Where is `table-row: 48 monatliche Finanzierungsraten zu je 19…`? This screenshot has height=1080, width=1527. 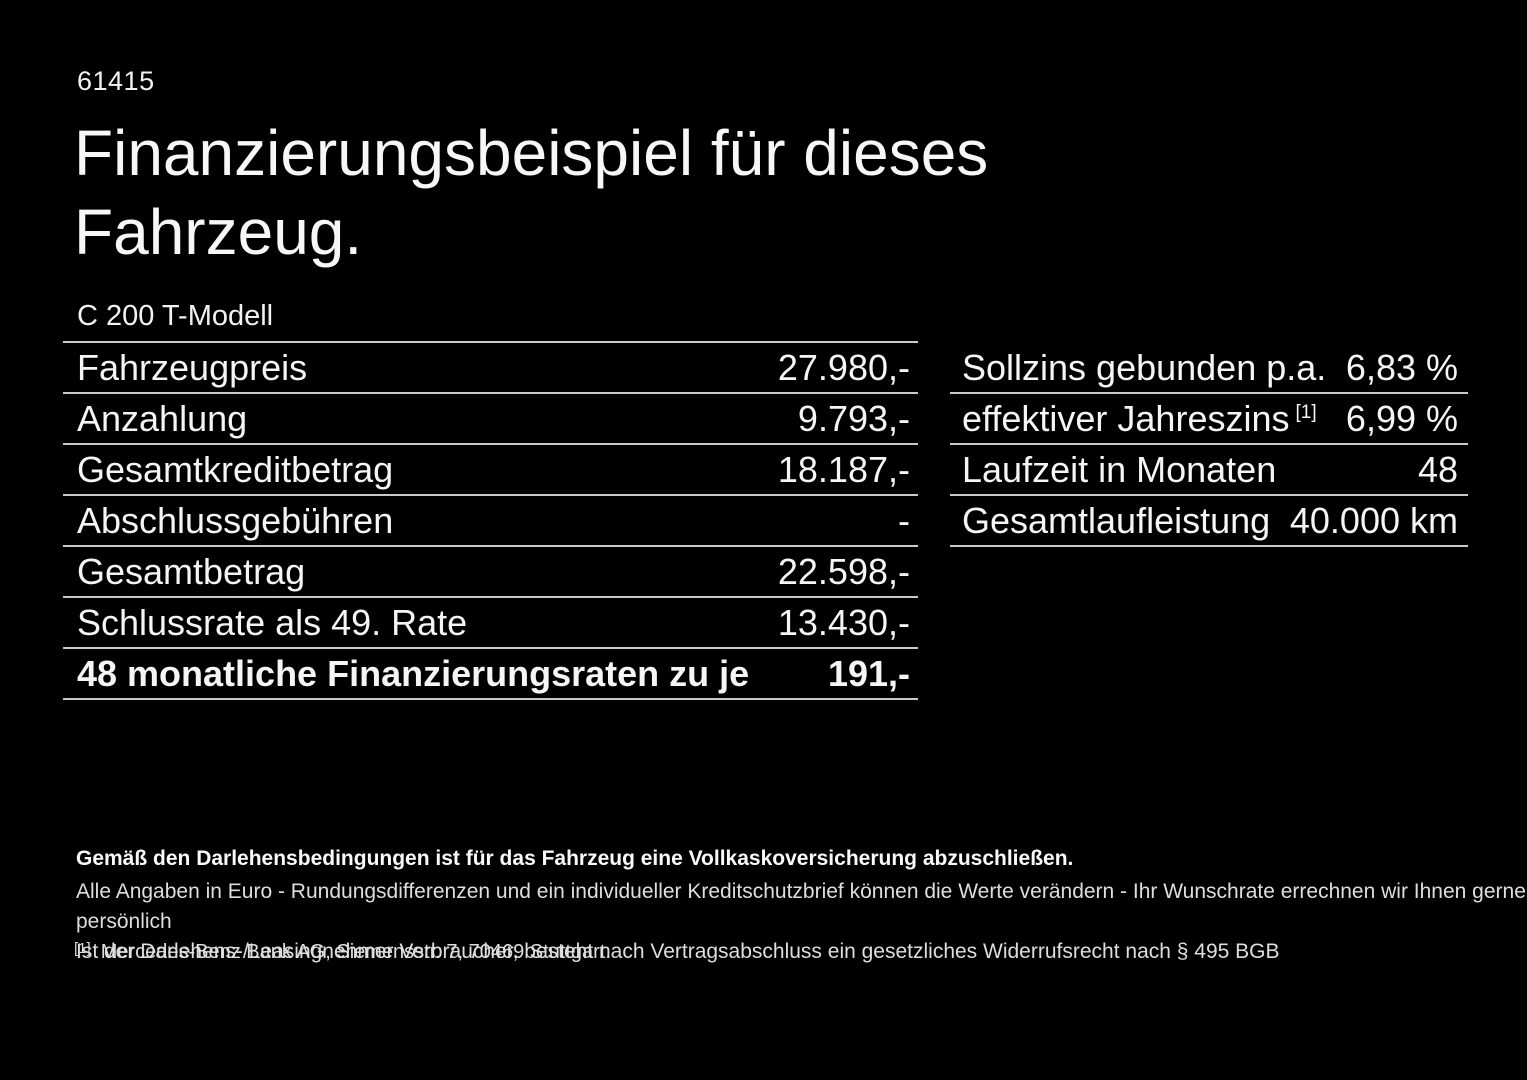 table-row: 48 monatliche Finanzierungsraten zu je 19… is located at coordinates (490, 674).